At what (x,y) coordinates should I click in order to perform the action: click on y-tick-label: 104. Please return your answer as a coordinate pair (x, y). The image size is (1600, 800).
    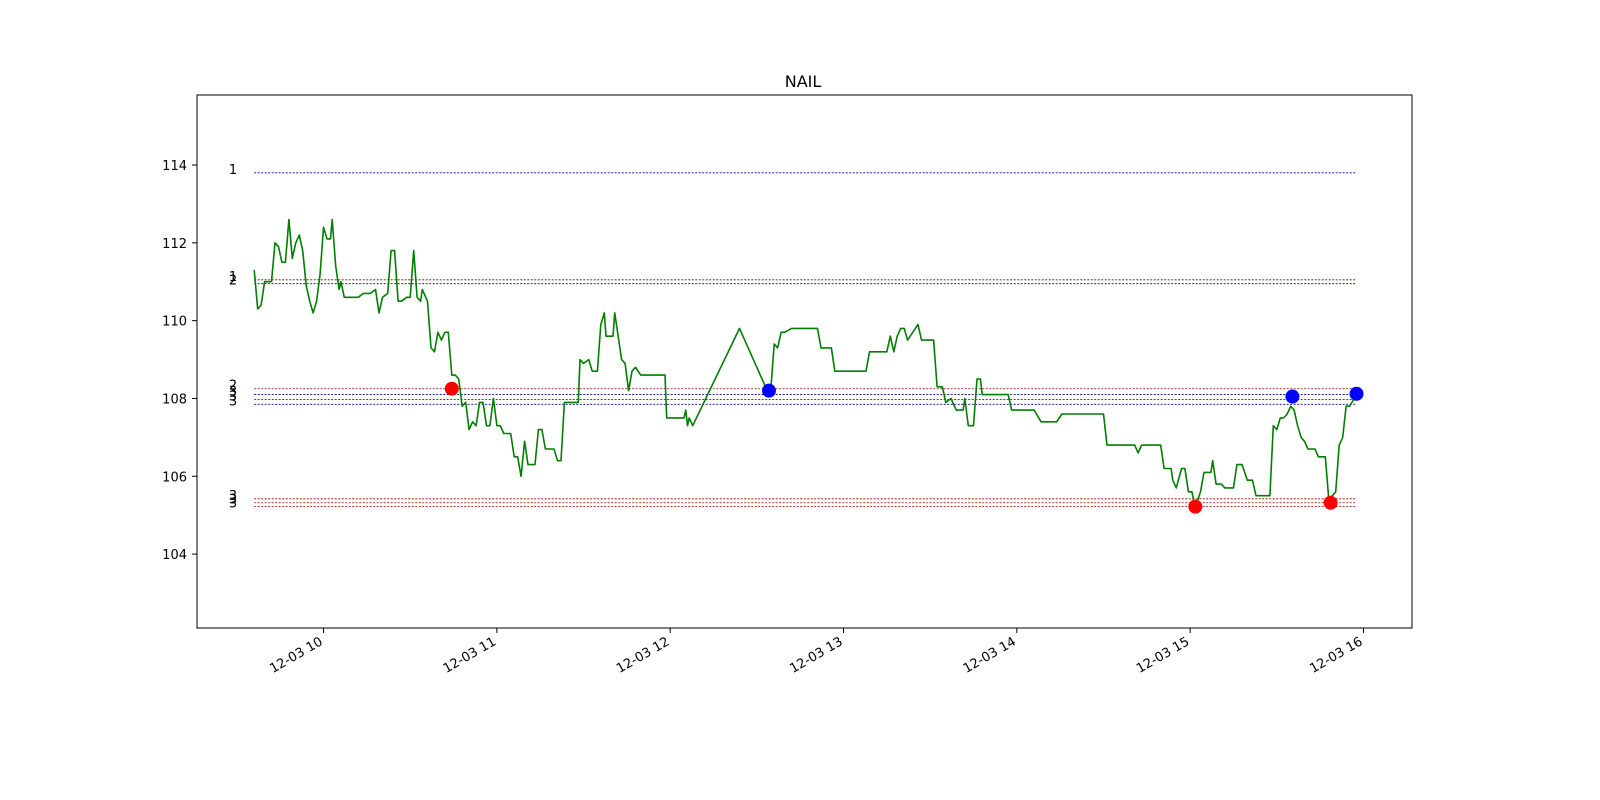
    Looking at the image, I should click on (174, 555).